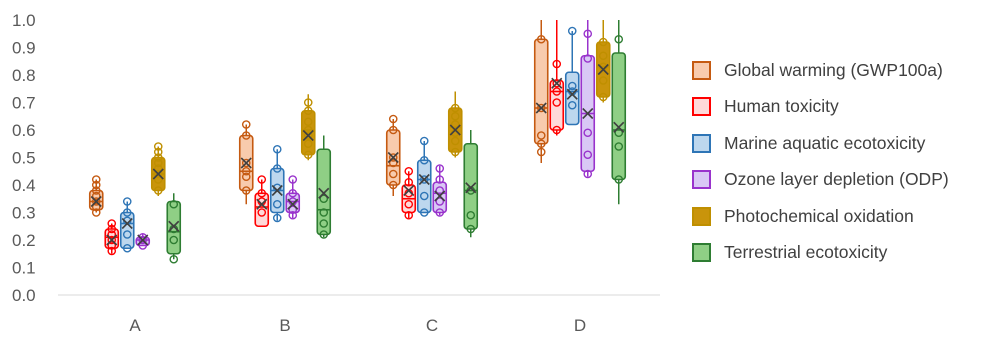 The height and width of the screenshot is (341, 995). I want to click on legend-label: Terrestrial ecotoxicity, so click(806, 252).